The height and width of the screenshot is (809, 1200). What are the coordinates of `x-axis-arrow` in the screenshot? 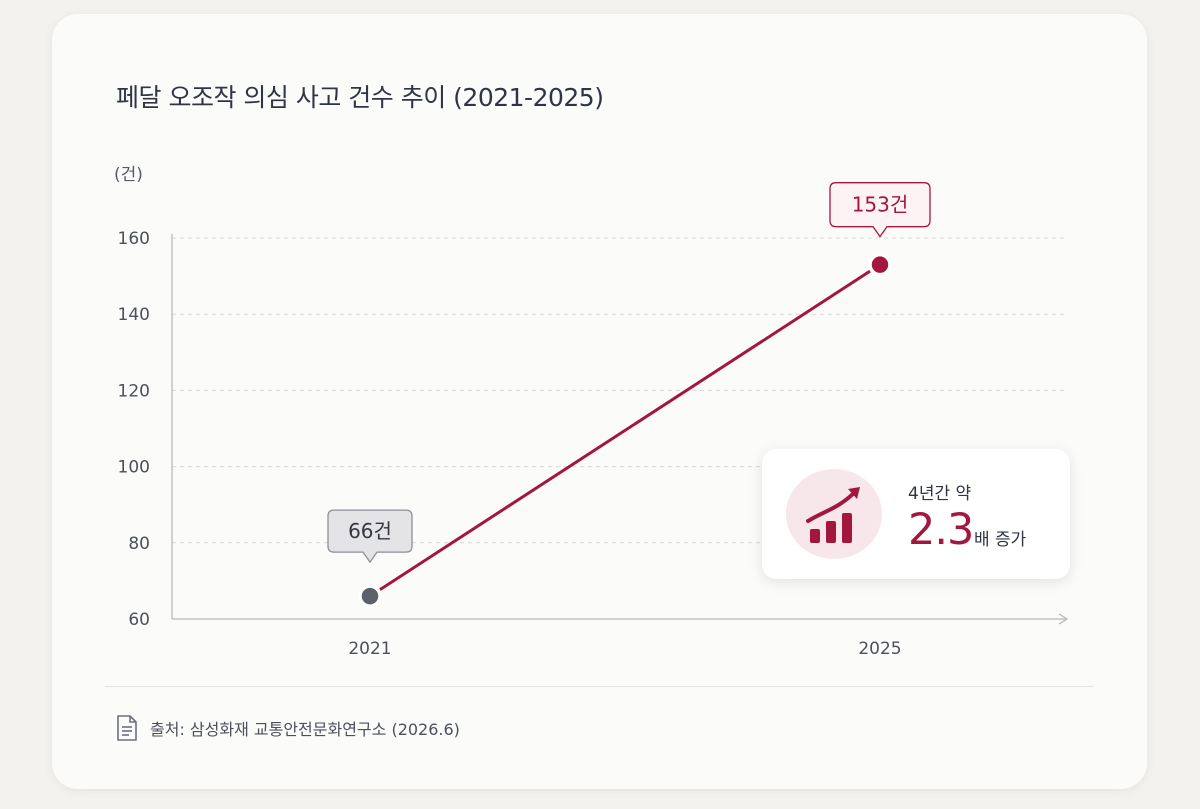 It's located at (1063, 619).